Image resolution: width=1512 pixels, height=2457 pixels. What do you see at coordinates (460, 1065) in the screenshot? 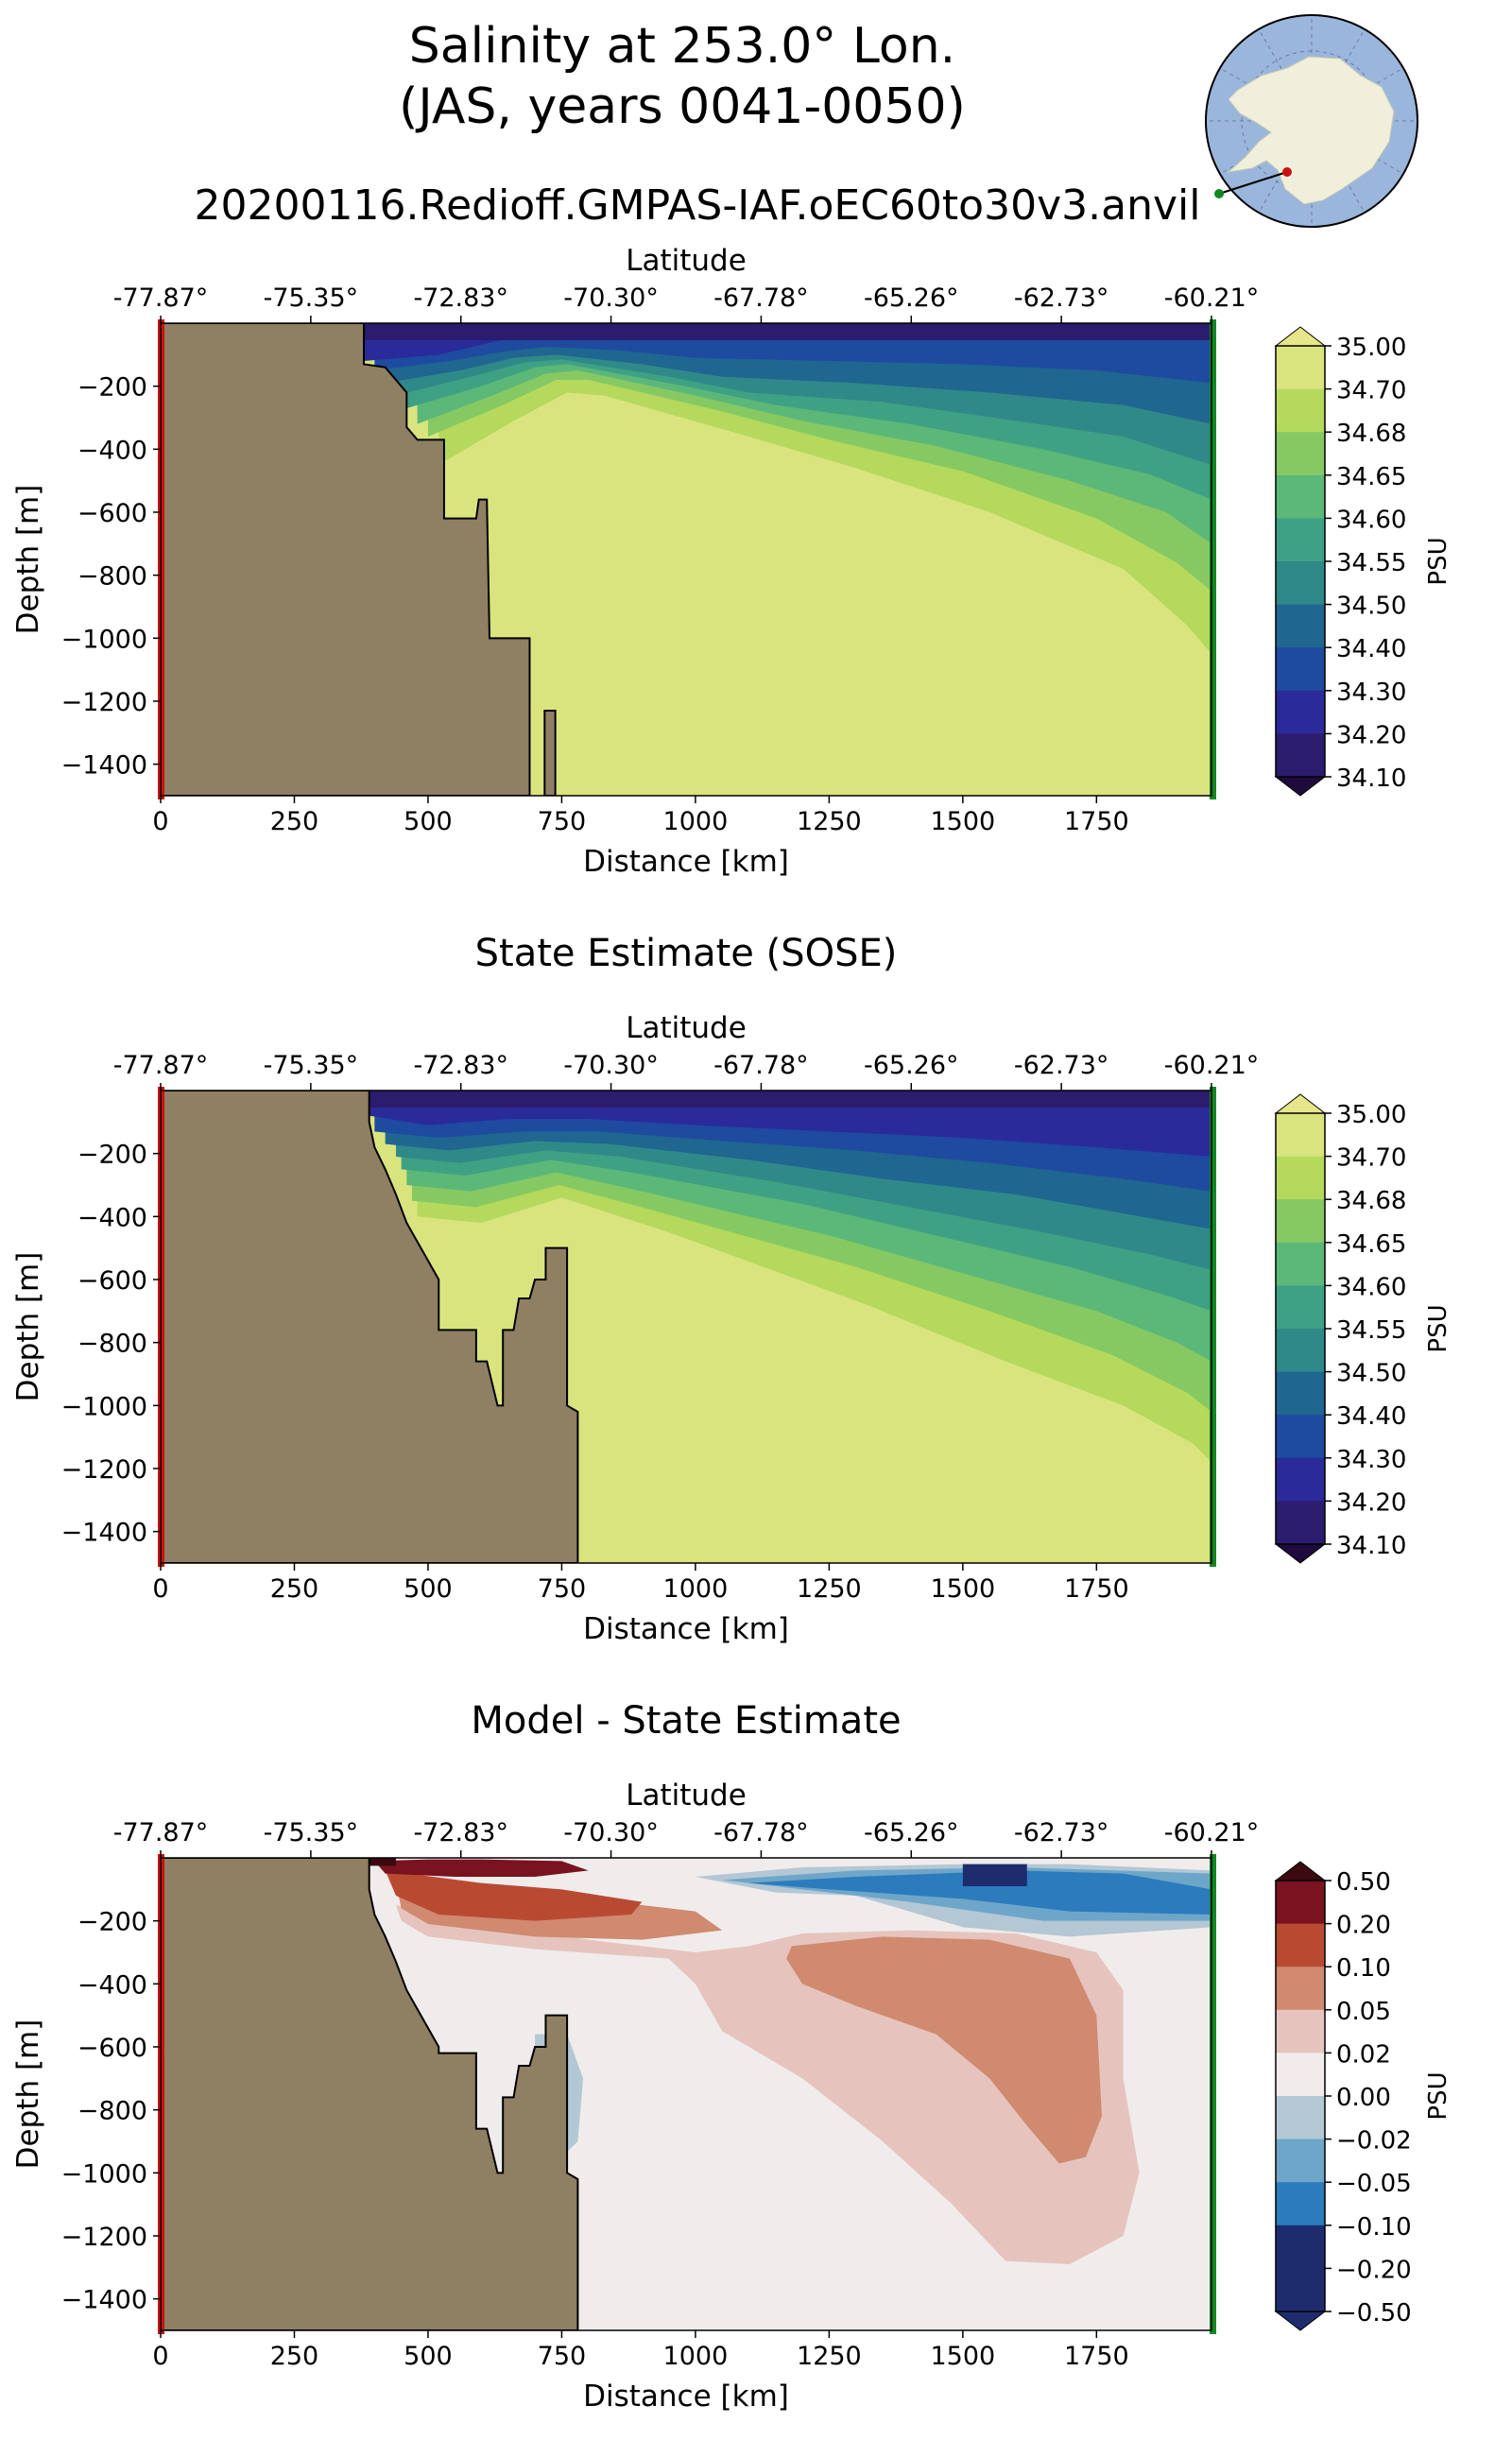
I see `latitude-tick-label: -72.83°` at bounding box center [460, 1065].